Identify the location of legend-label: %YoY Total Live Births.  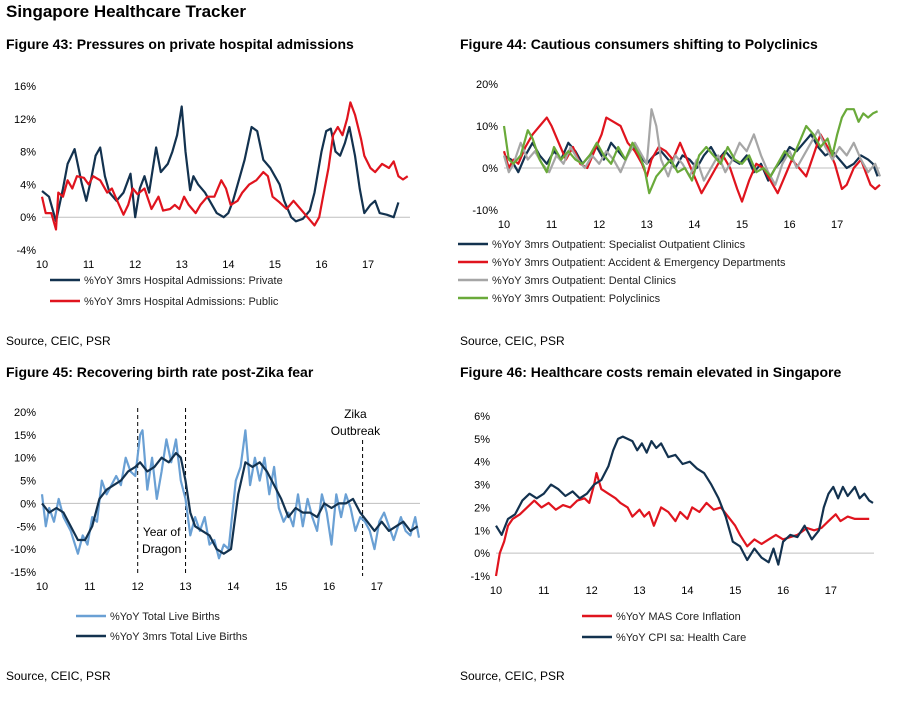
(165, 617).